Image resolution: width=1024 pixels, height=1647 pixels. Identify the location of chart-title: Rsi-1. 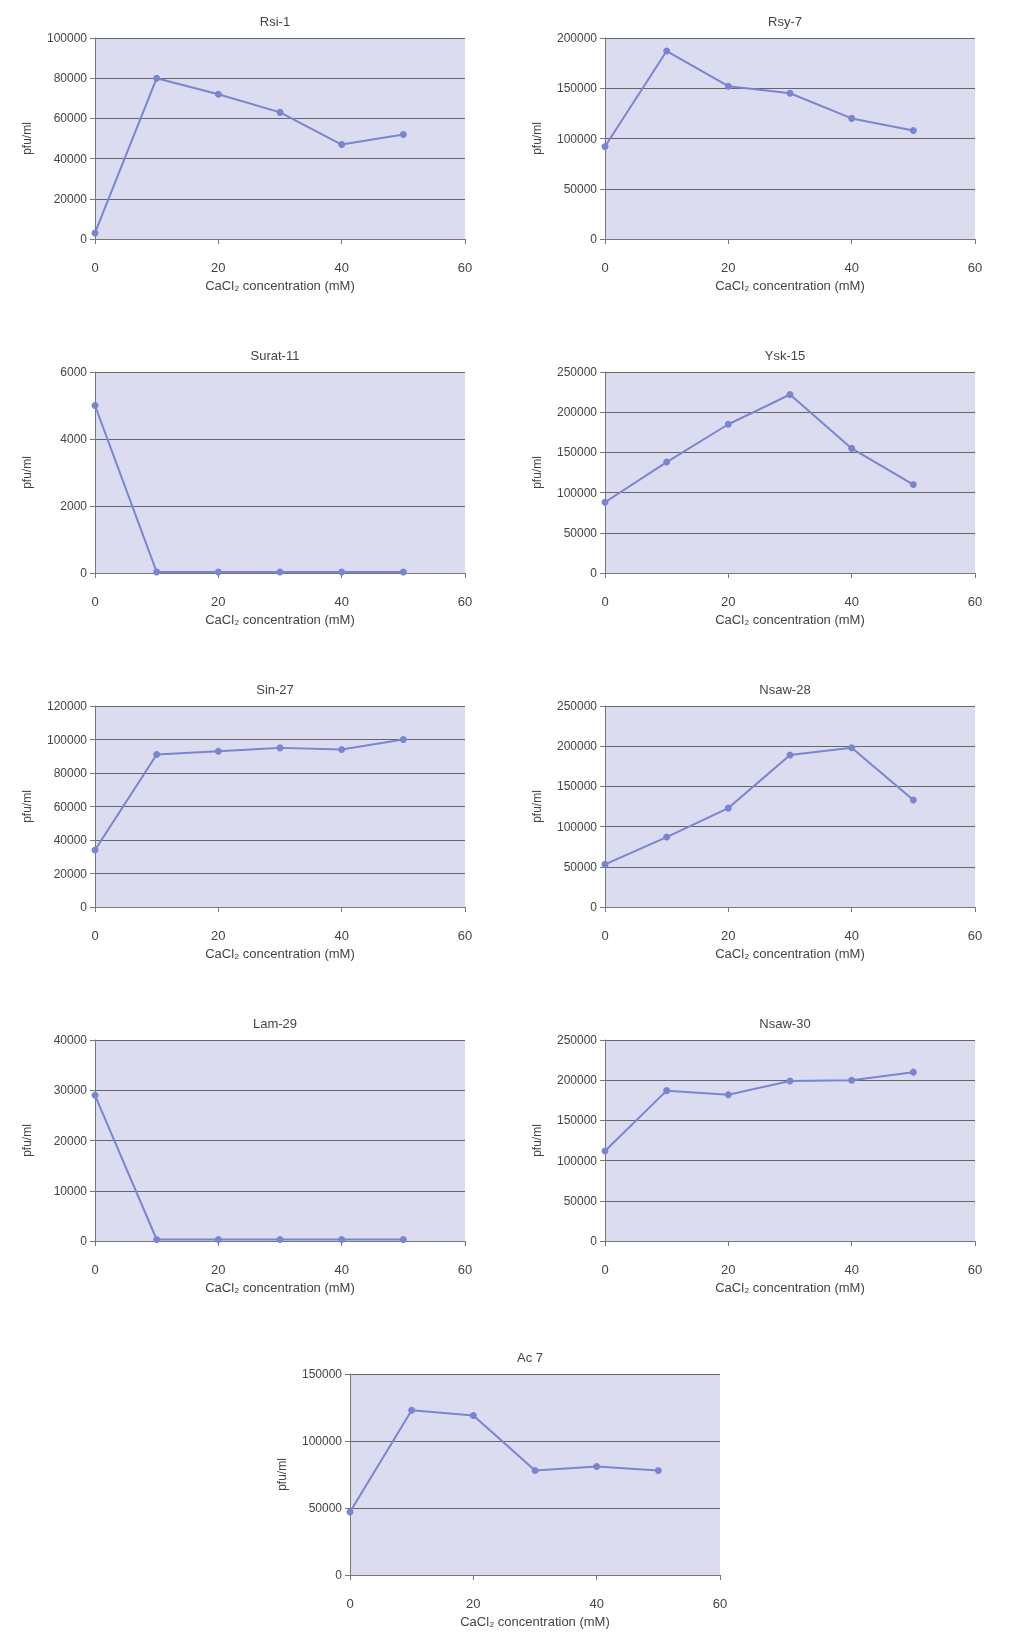
(275, 21).